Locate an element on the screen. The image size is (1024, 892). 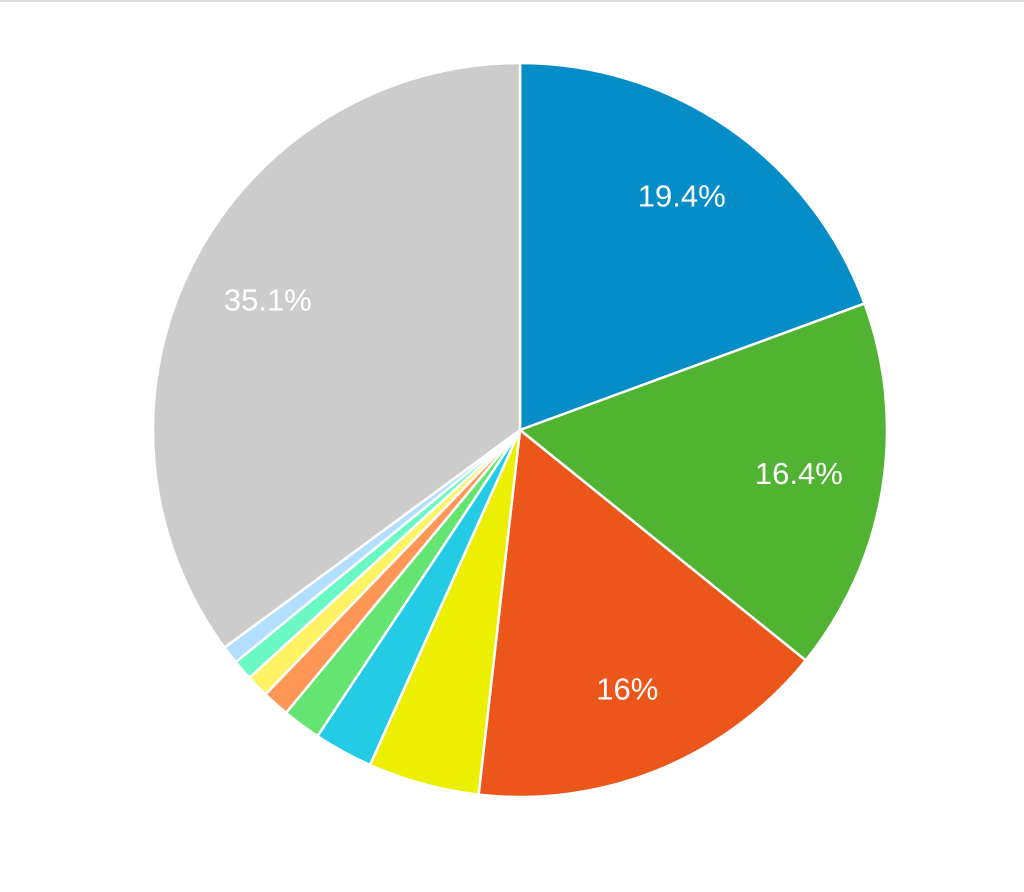
data-label: 19.4% is located at coordinates (682, 195).